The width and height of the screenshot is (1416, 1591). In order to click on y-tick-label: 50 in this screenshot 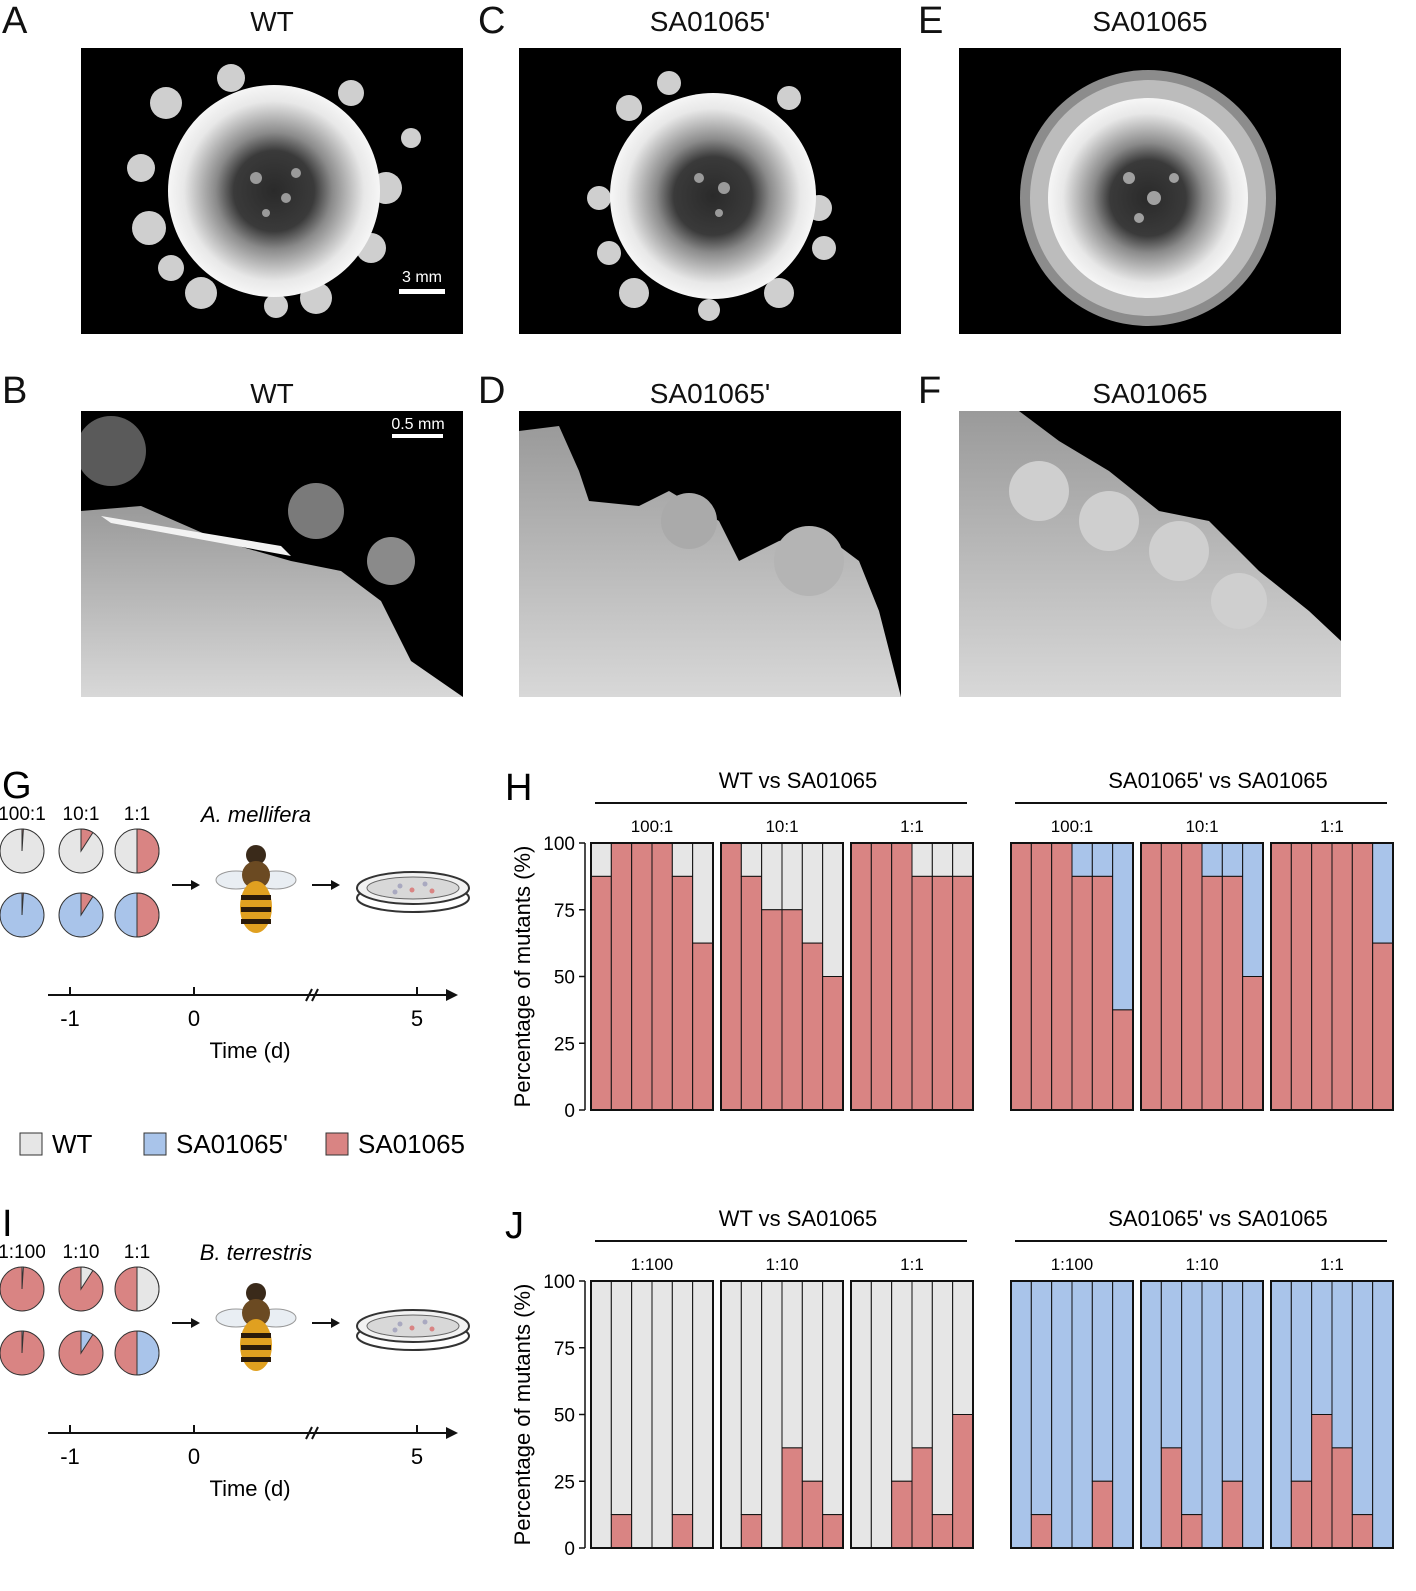, I will do `click(564, 1416)`.